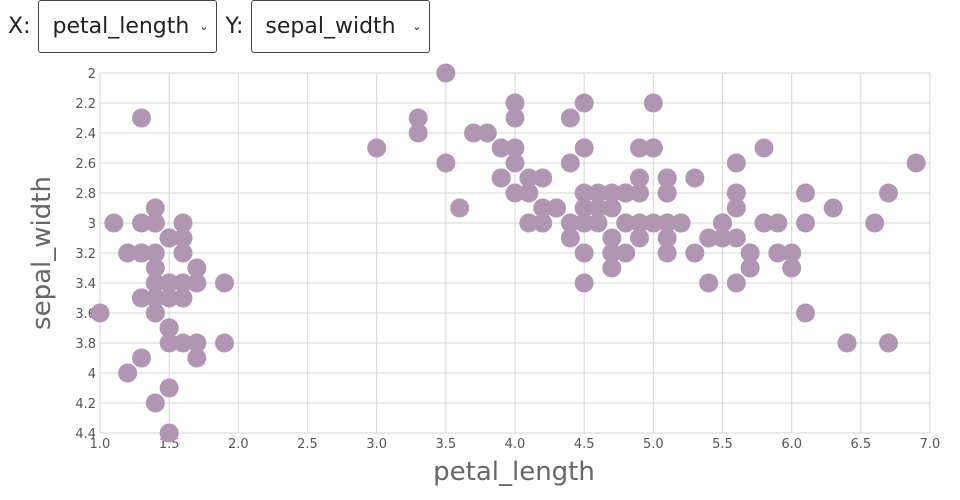 The width and height of the screenshot is (960, 500). I want to click on x-tick-label: 5.0, so click(653, 444).